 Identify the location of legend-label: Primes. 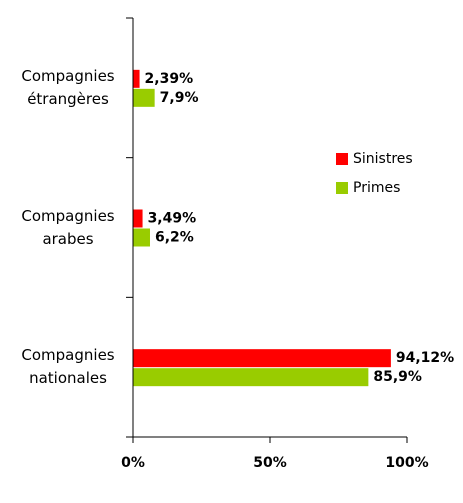
(376, 188).